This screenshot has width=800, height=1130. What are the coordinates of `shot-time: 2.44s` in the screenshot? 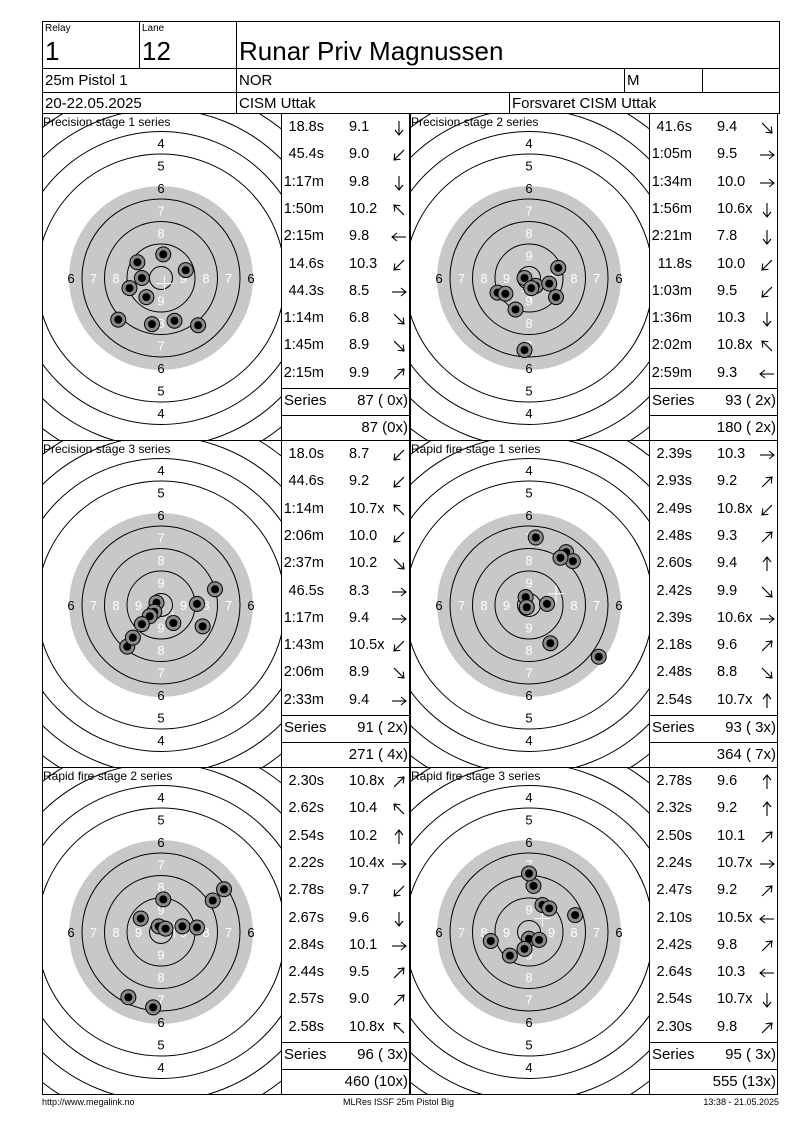 It's located at (306, 972).